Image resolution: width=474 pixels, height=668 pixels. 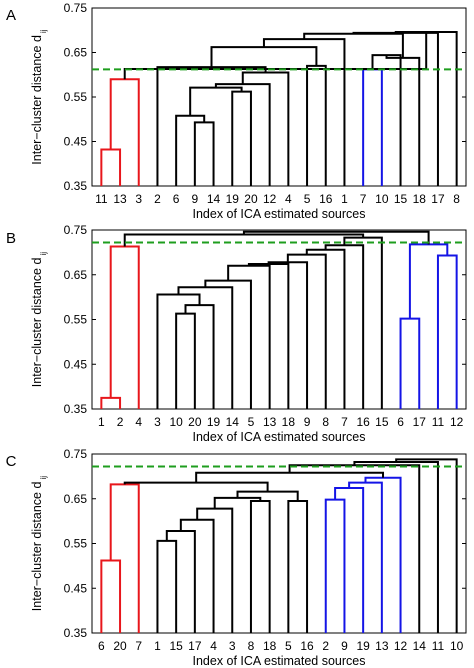 What do you see at coordinates (11, 238) in the screenshot?
I see `panel-label: B` at bounding box center [11, 238].